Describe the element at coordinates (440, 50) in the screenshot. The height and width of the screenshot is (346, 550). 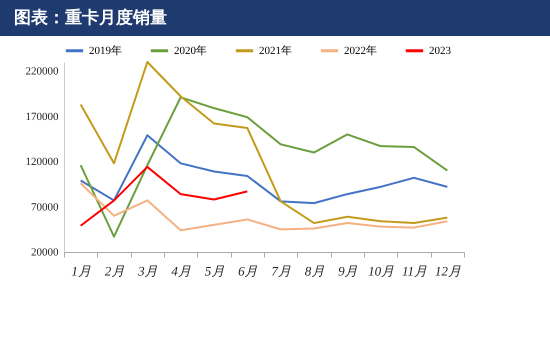
I see `legend-label: 2023` at that location.